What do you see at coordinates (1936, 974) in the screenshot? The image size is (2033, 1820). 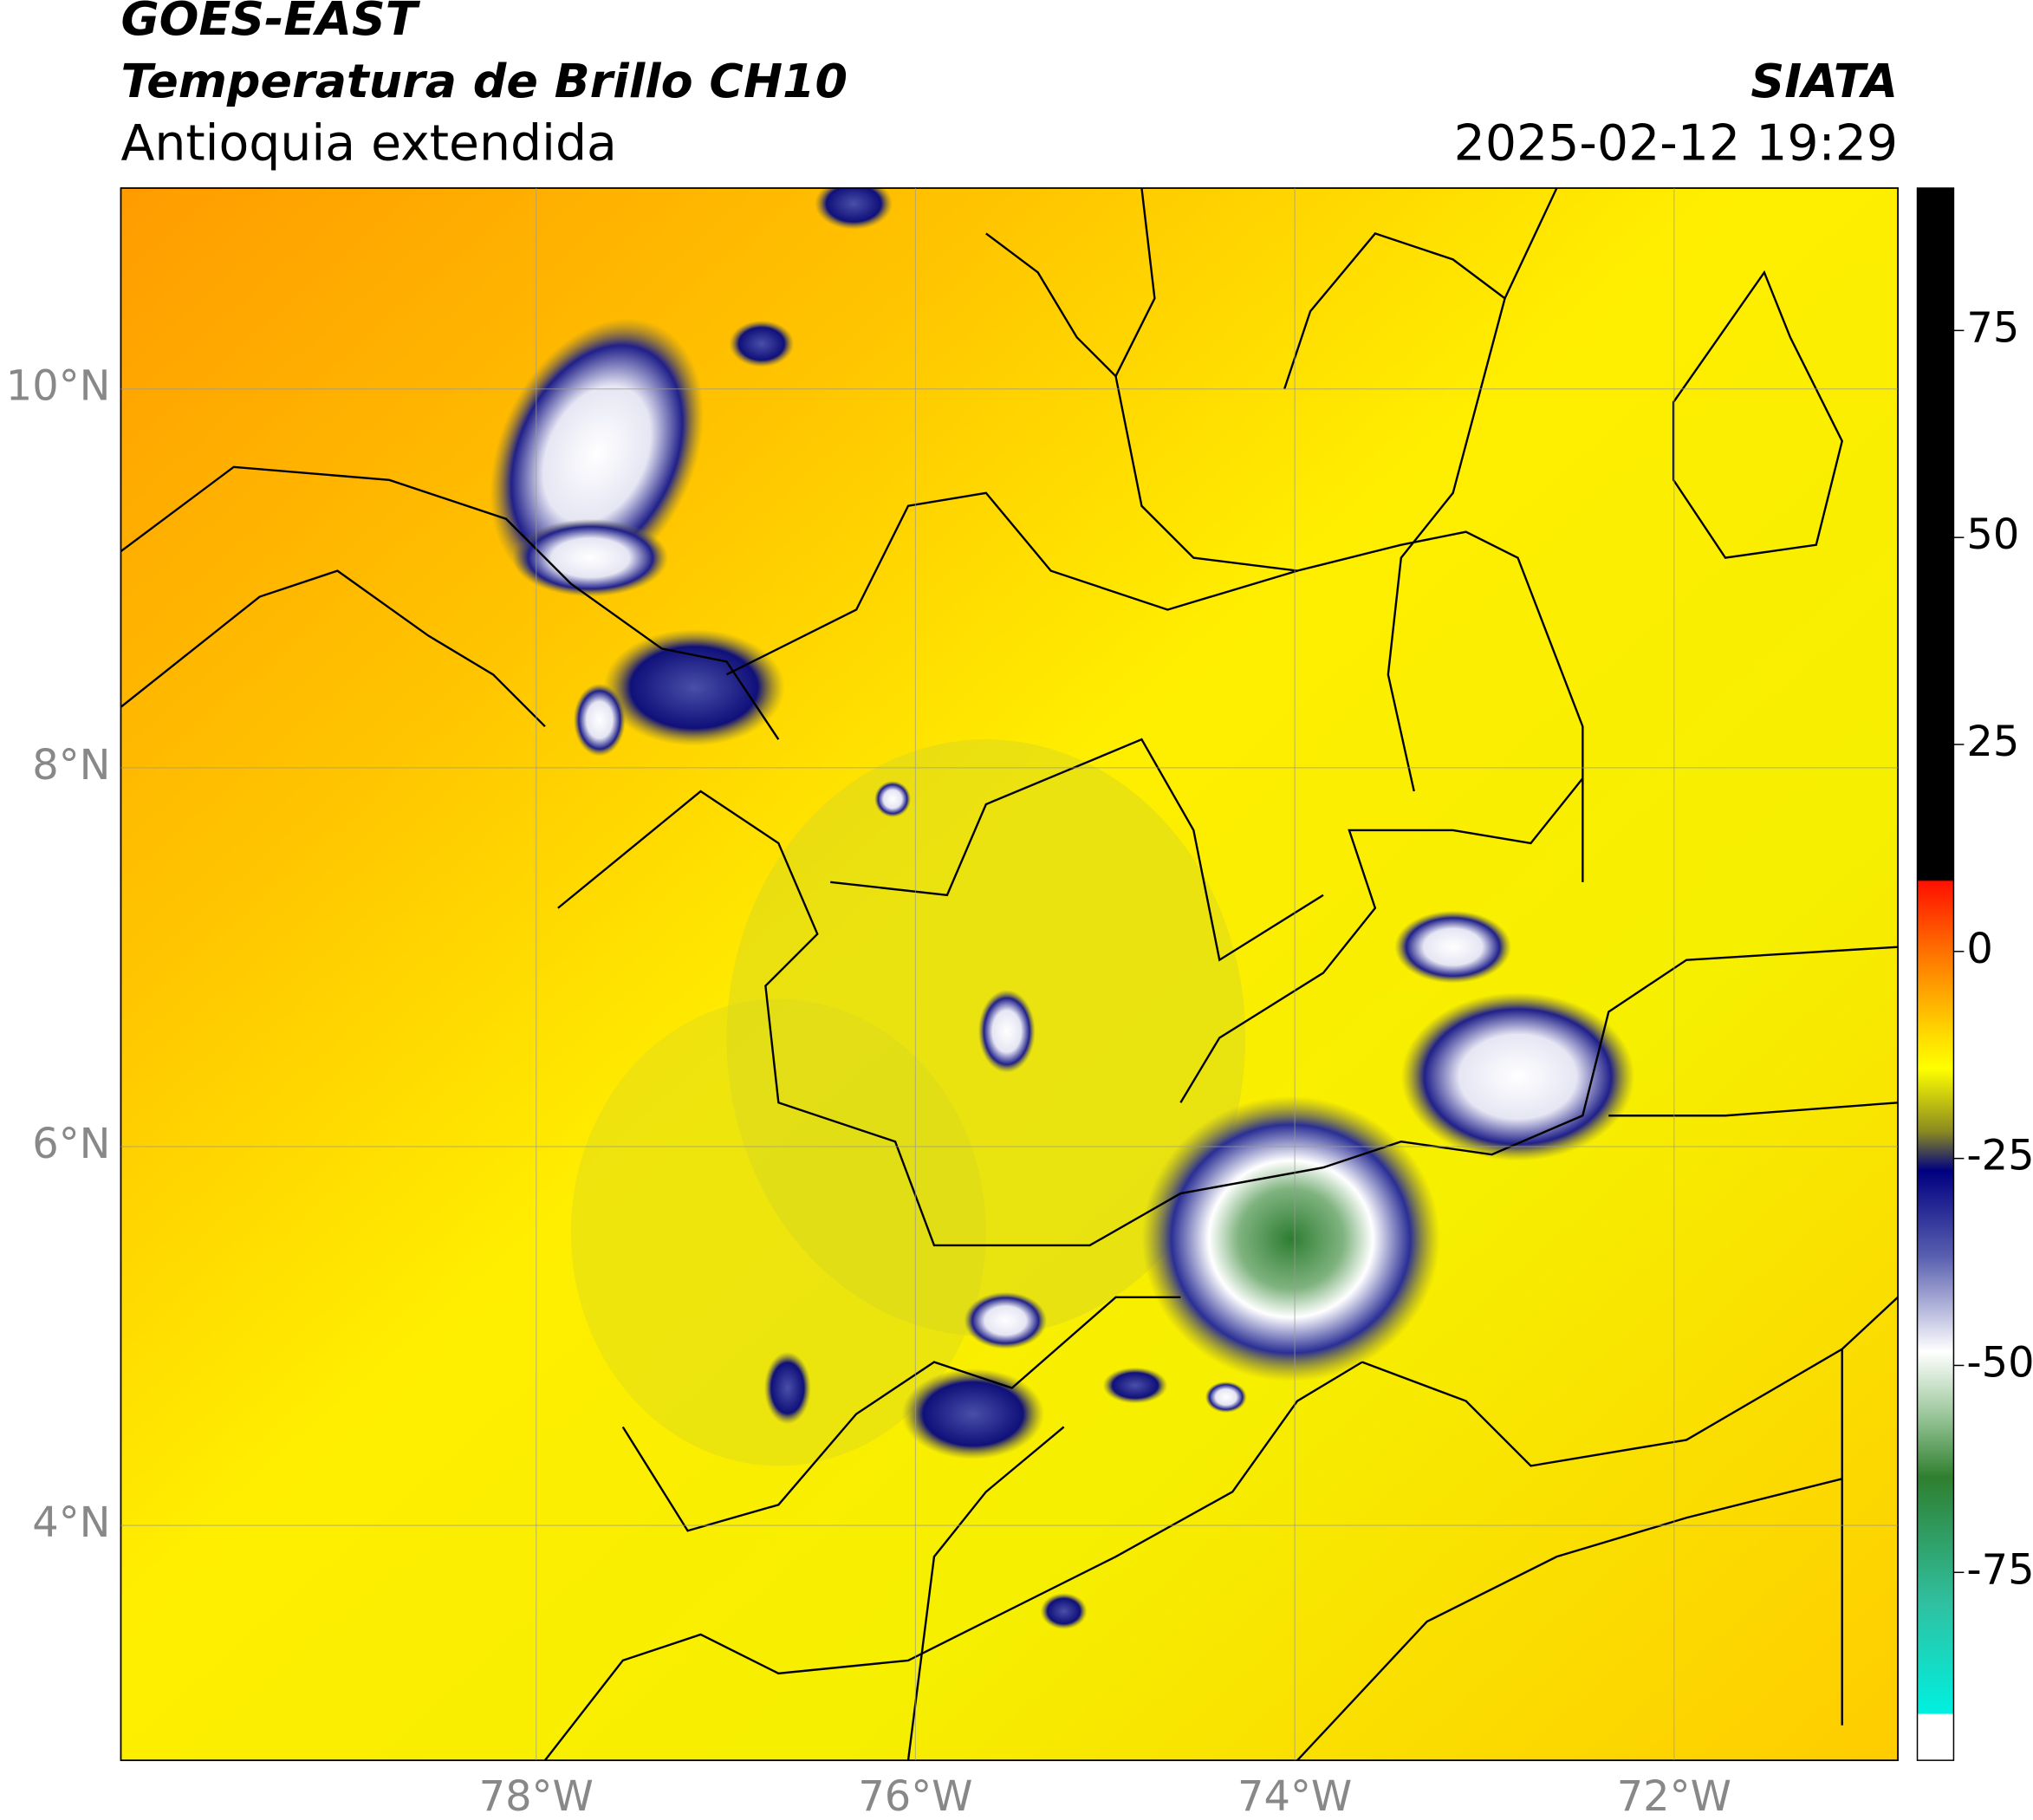 I see `colorbar` at bounding box center [1936, 974].